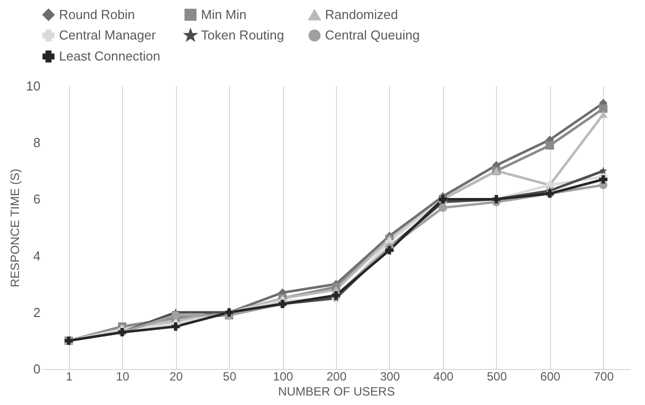  Describe the element at coordinates (109, 56) in the screenshot. I see `legend-label: Least Connection` at that location.